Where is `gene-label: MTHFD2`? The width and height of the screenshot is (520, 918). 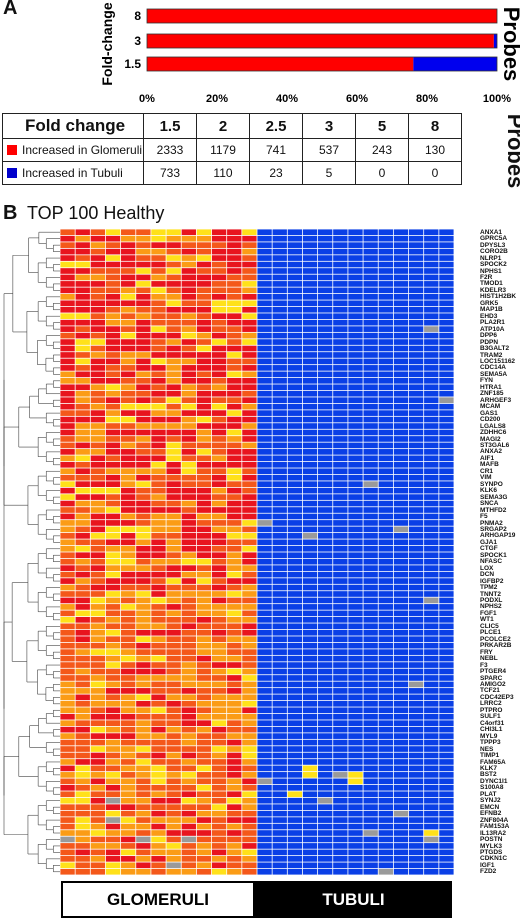 gene-label: MTHFD2 is located at coordinates (493, 510).